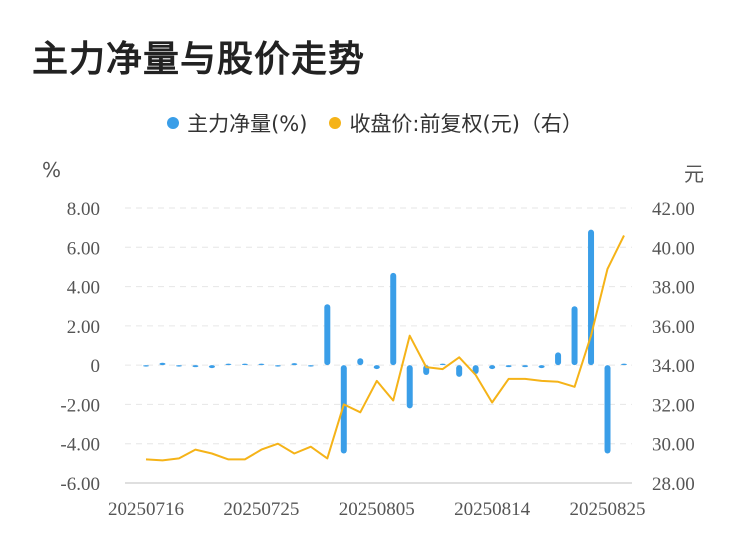 The width and height of the screenshot is (750, 558). I want to click on legend: 主力净量(%) 收盘价:前复权(元)（右）, so click(375, 123).